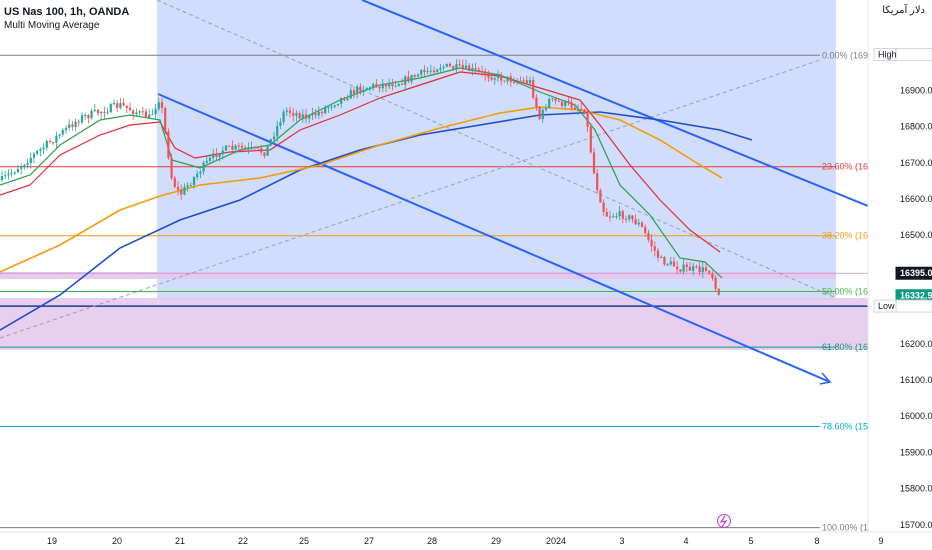 The image size is (932, 550). What do you see at coordinates (860, 528) in the screenshot?
I see `fib-label-6: 100.00% (15692.2)` at bounding box center [860, 528].